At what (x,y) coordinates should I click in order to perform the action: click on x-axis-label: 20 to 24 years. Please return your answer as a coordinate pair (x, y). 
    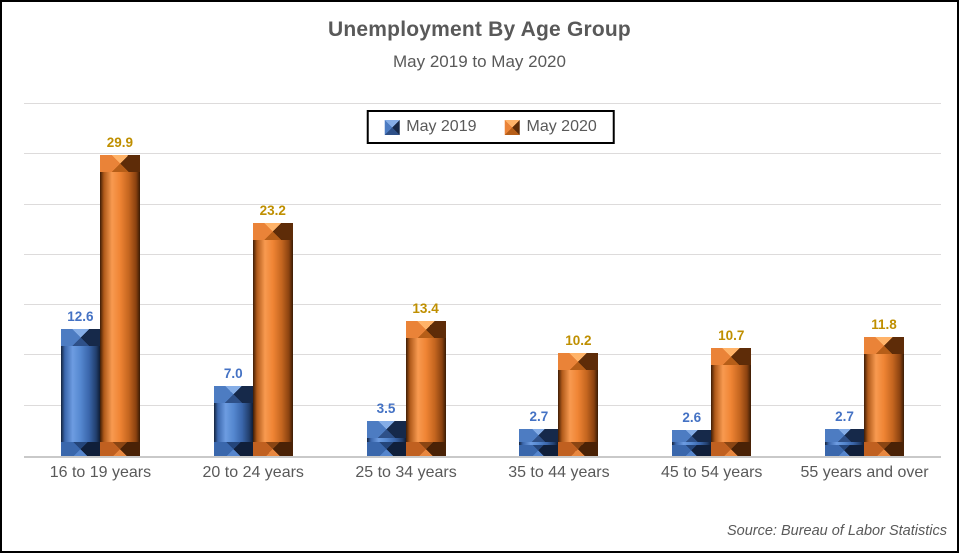
    Looking at the image, I should click on (253, 472).